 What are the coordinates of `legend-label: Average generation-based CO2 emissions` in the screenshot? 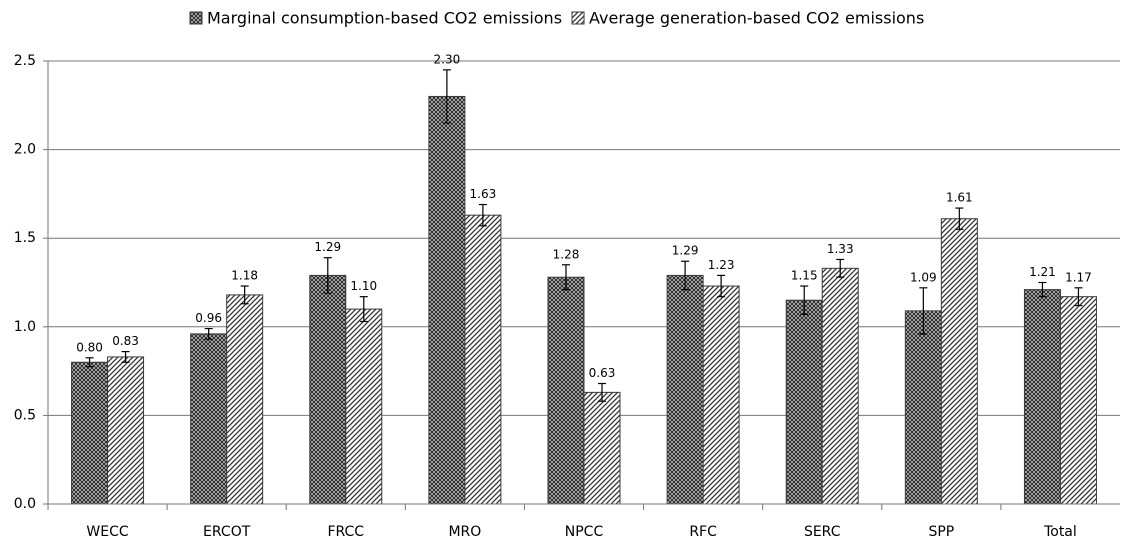 It's located at (756, 18).